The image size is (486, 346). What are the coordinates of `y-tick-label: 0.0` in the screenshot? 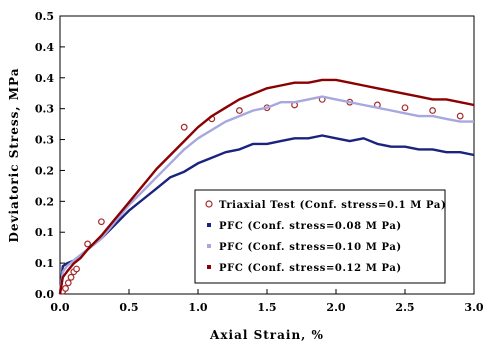 It's located at (44, 294).